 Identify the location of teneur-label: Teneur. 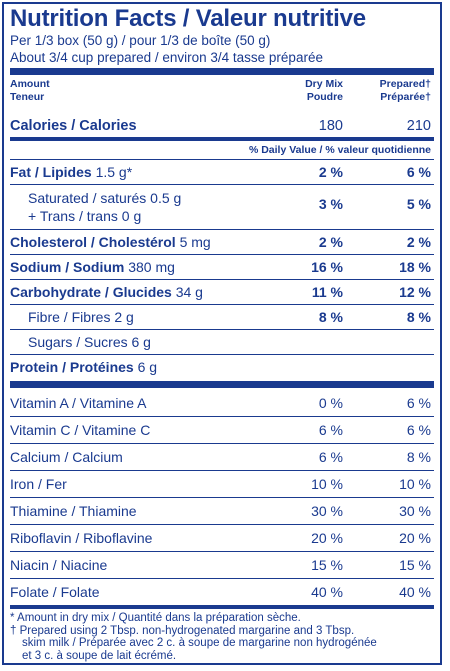
(27, 97).